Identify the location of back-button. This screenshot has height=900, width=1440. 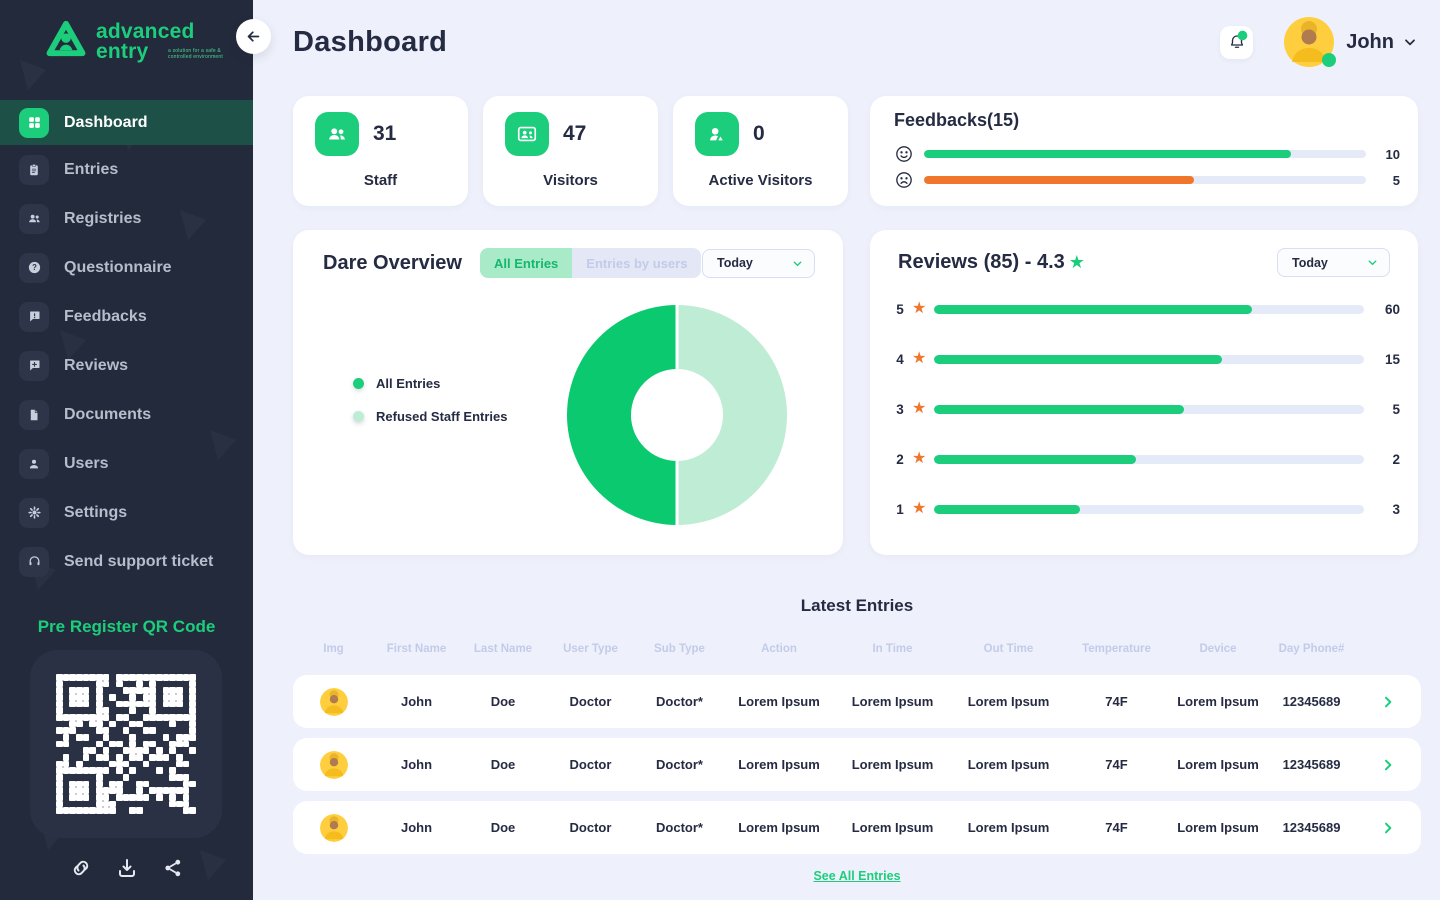
(253, 36).